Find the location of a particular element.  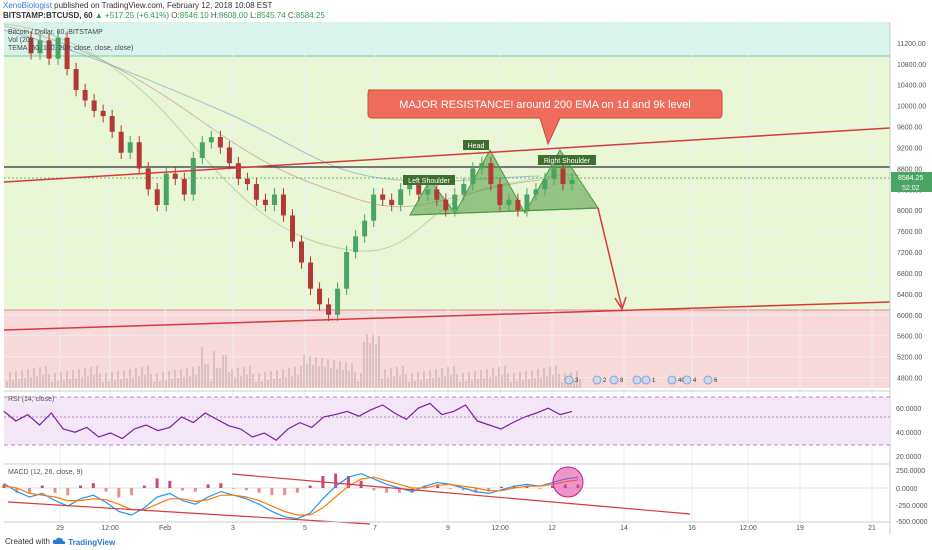

low-label: L: is located at coordinates (253, 15).